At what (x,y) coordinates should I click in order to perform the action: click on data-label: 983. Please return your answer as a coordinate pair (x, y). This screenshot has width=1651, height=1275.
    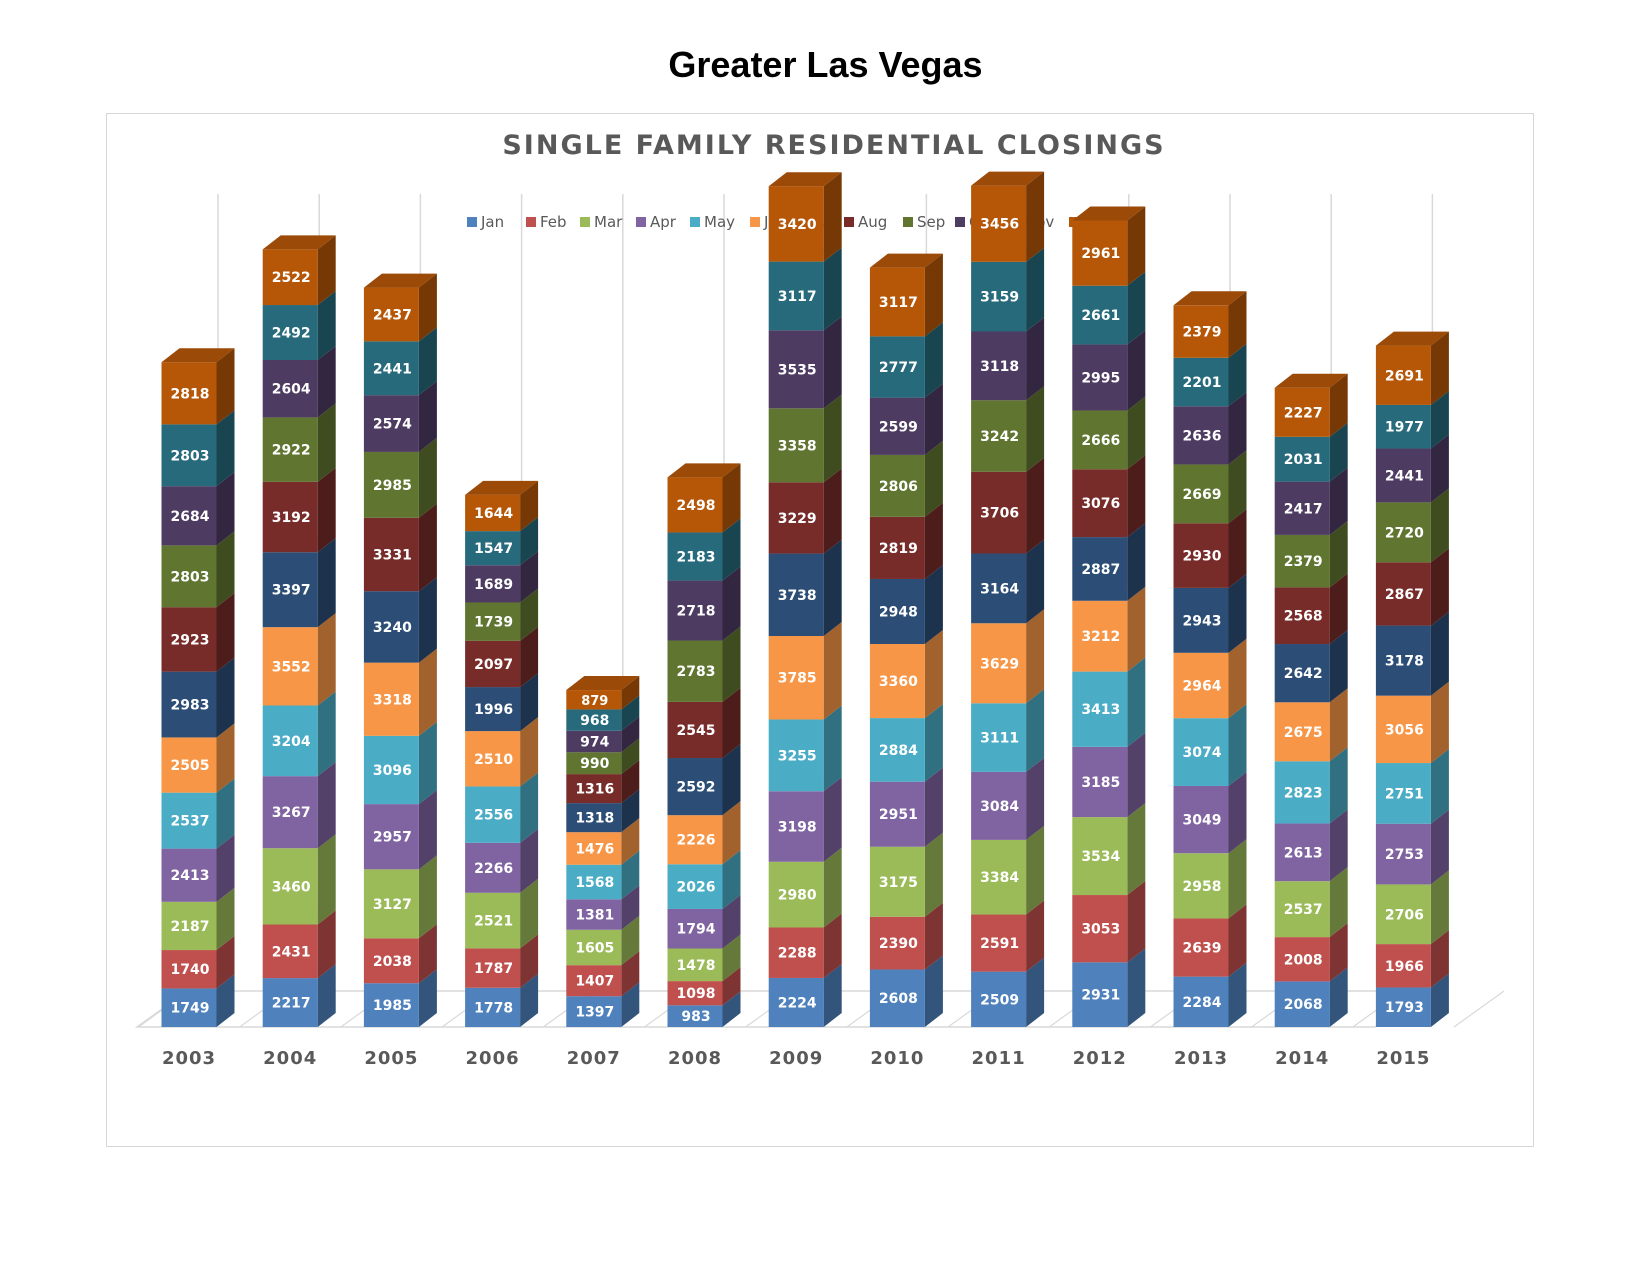
    Looking at the image, I should click on (695, 1017).